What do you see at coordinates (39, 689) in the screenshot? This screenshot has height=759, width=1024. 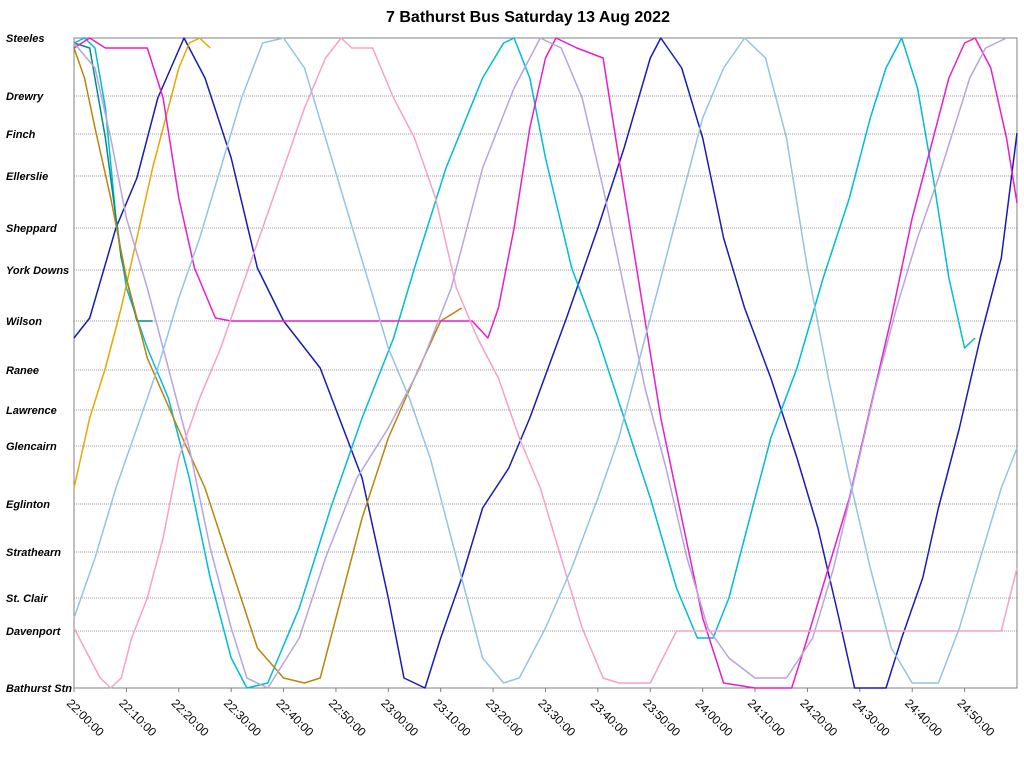 I see `stop-label: Bathurst Stn` at bounding box center [39, 689].